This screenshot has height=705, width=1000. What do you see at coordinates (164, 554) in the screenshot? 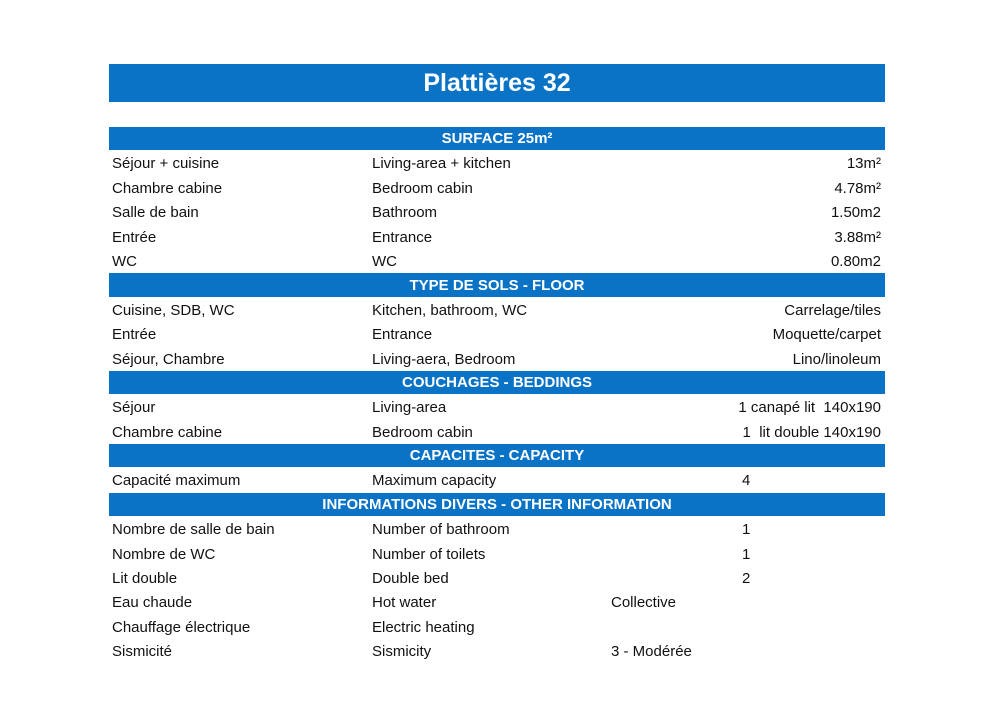
I see `french-label: Nombre de WC` at bounding box center [164, 554].